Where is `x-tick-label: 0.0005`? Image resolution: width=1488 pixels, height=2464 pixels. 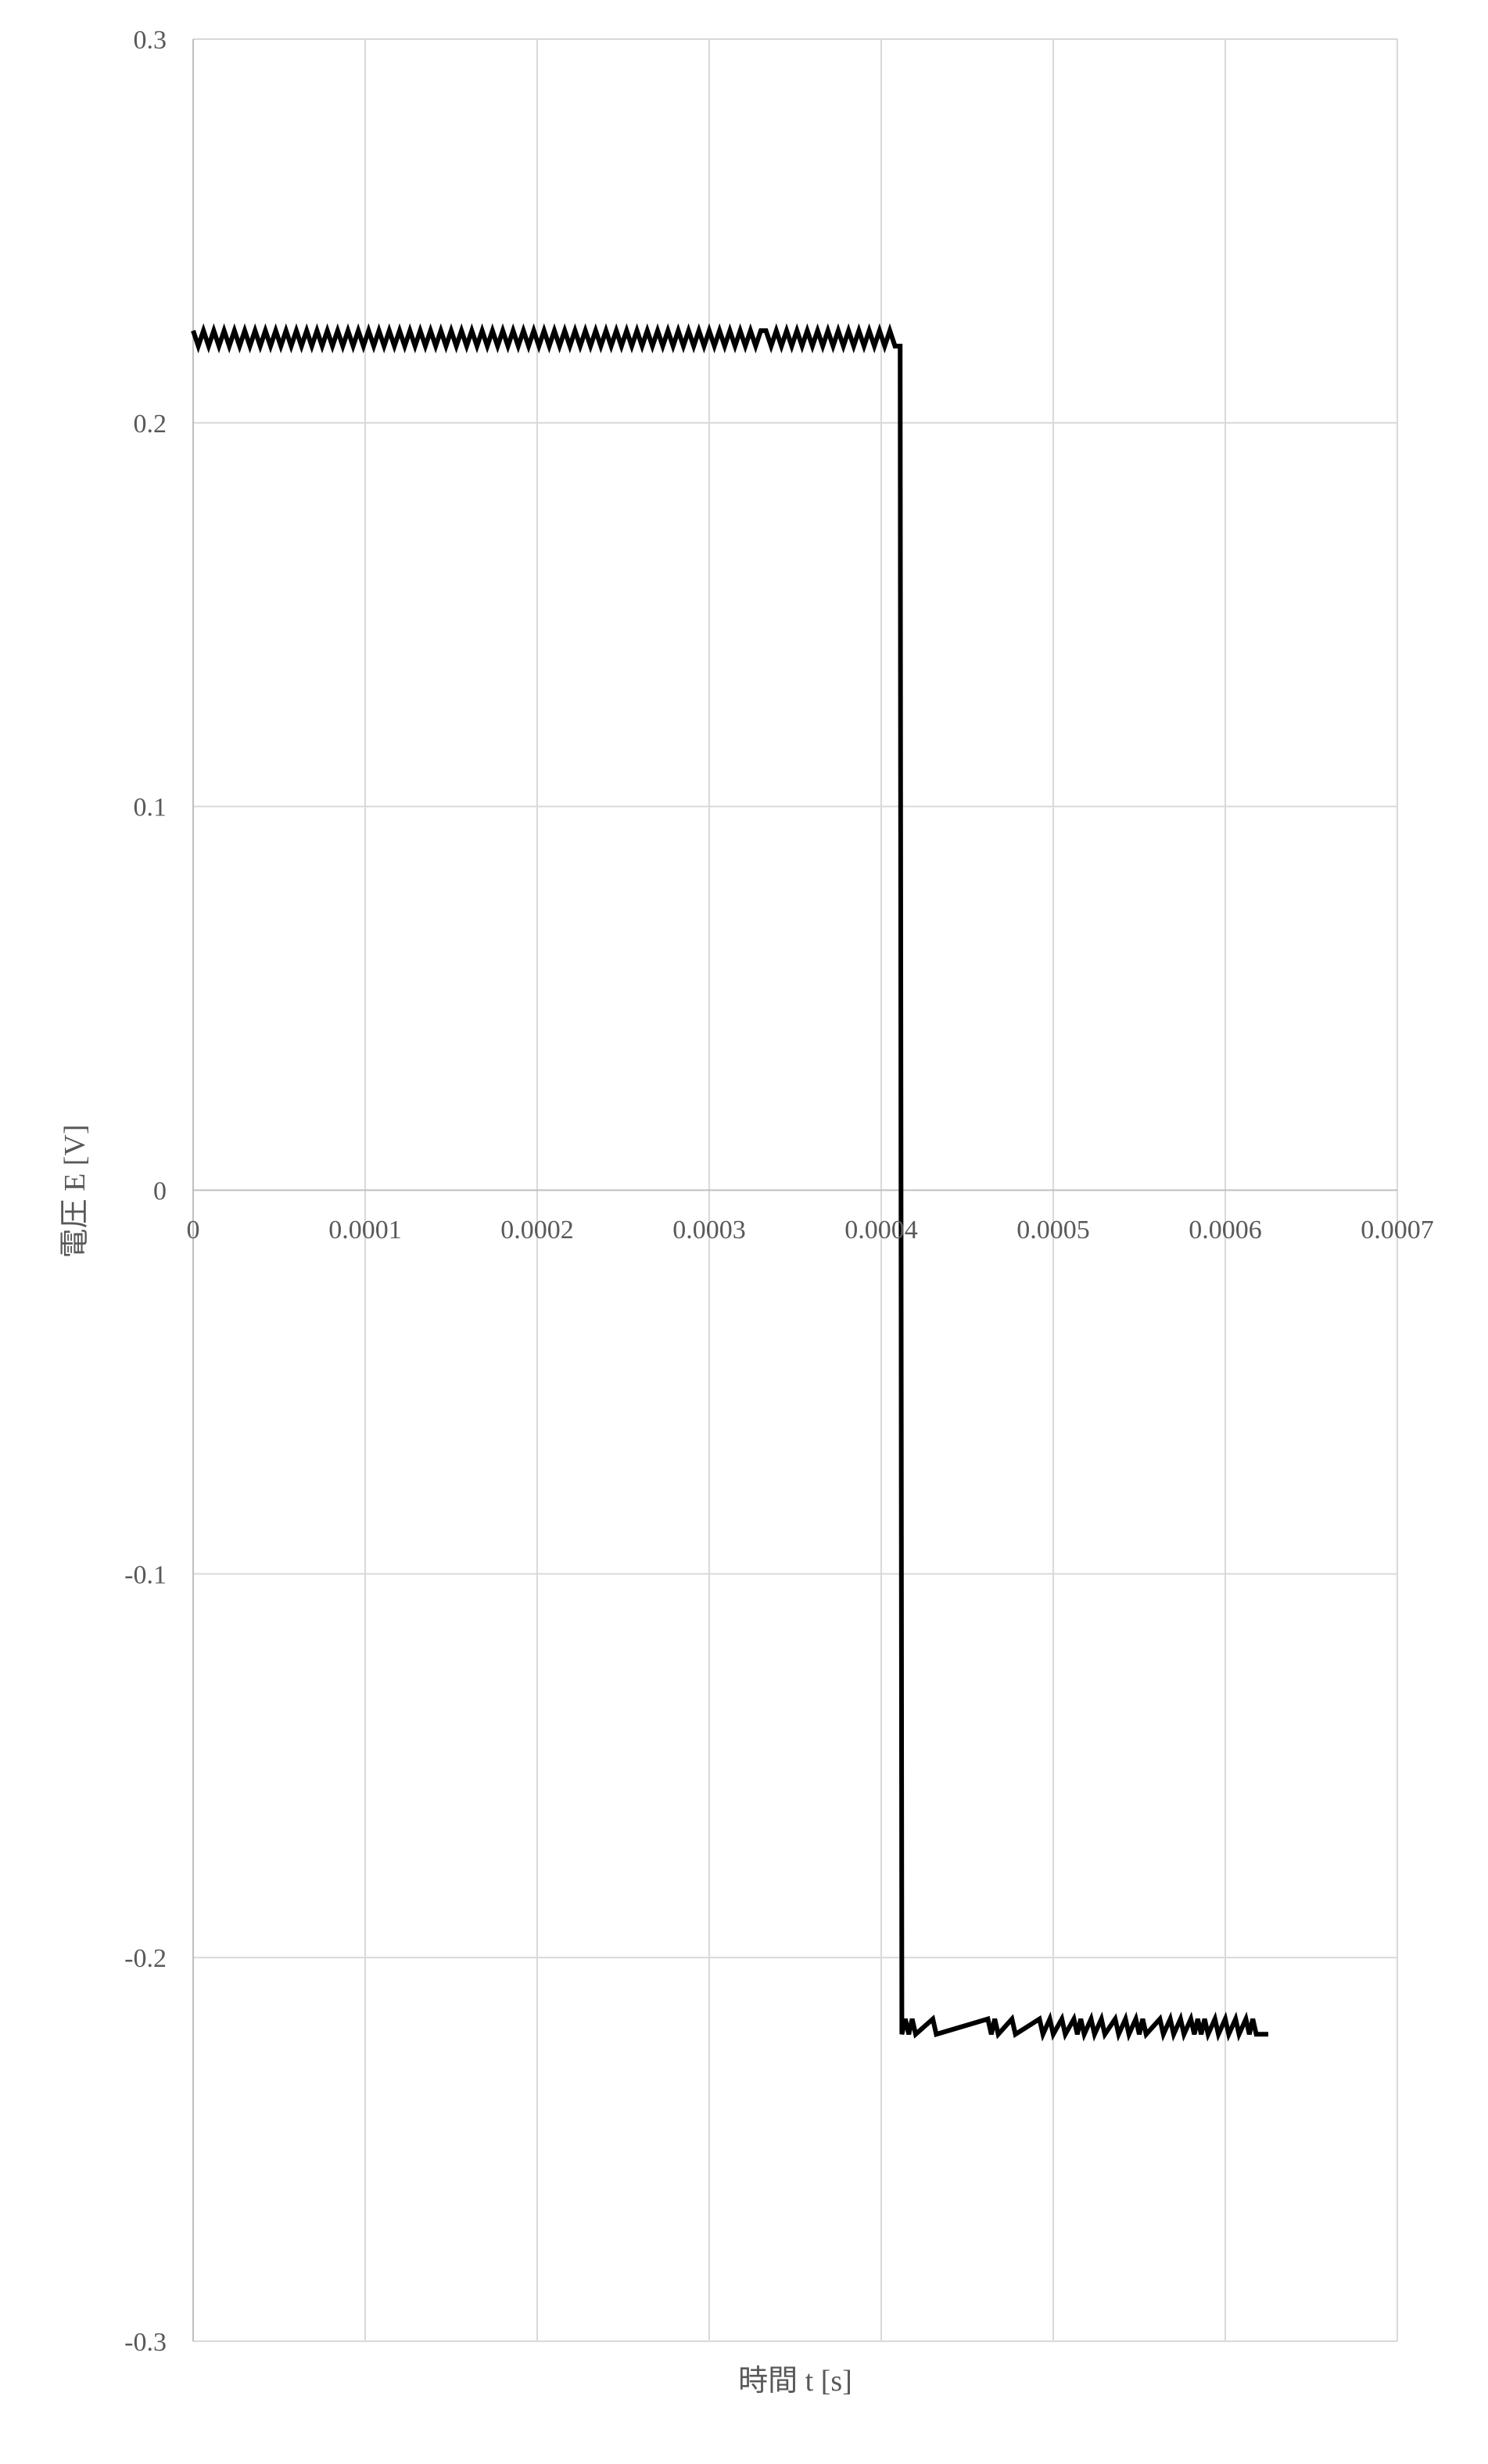 x-tick-label: 0.0005 is located at coordinates (1053, 1230).